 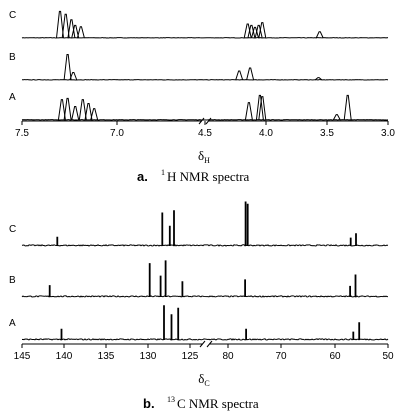 I want to click on caption-text: C NMR spectra, so click(x=218, y=403).